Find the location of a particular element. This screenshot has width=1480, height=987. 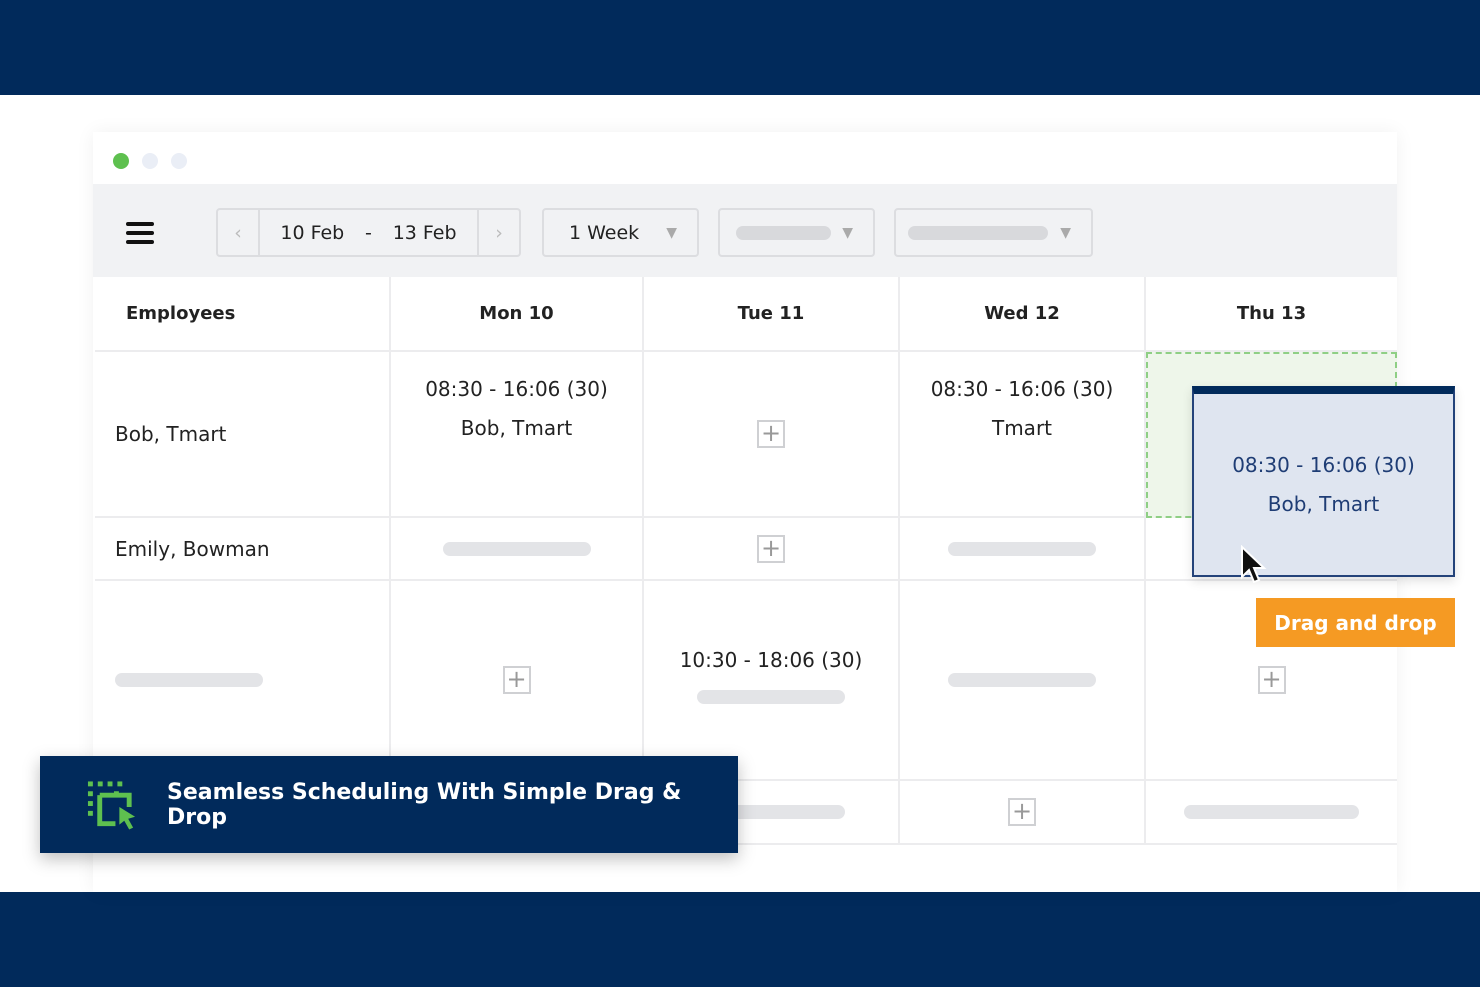

next-week-button: › is located at coordinates (498, 232).